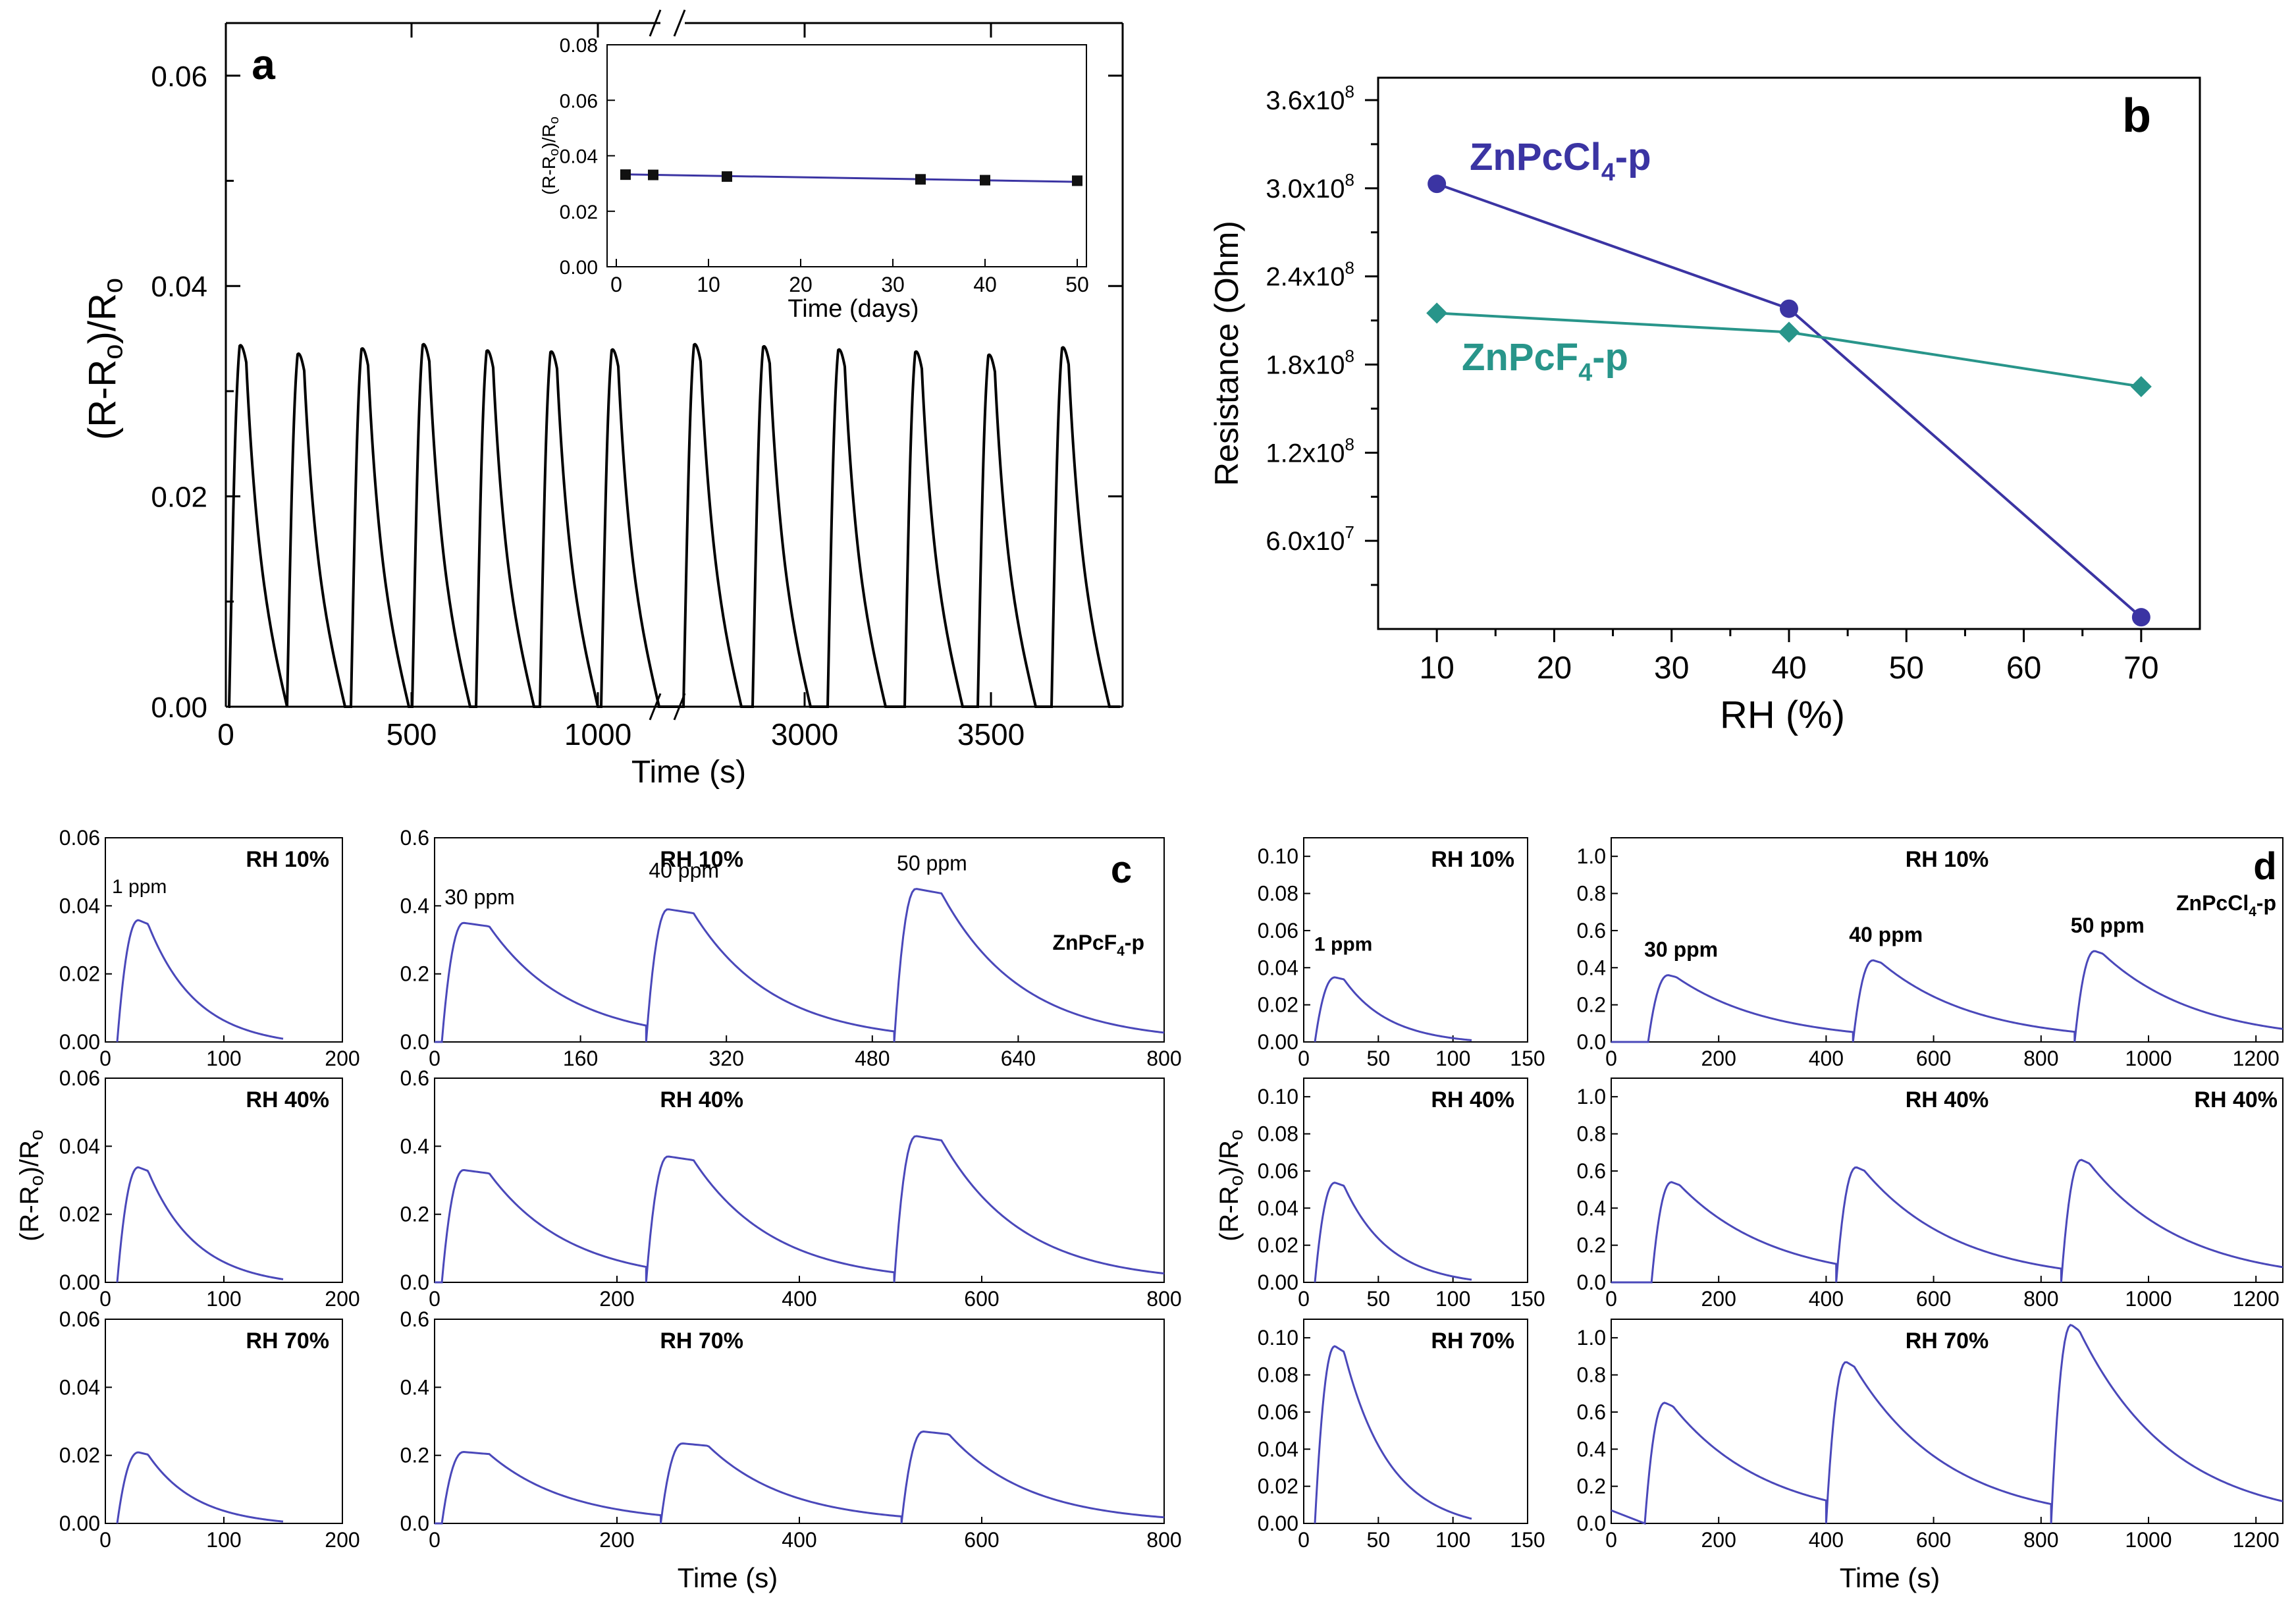 Image resolution: width=2296 pixels, height=1611 pixels. What do you see at coordinates (579, 157) in the screenshot?
I see `inset-y-tick-label: 0.04` at bounding box center [579, 157].